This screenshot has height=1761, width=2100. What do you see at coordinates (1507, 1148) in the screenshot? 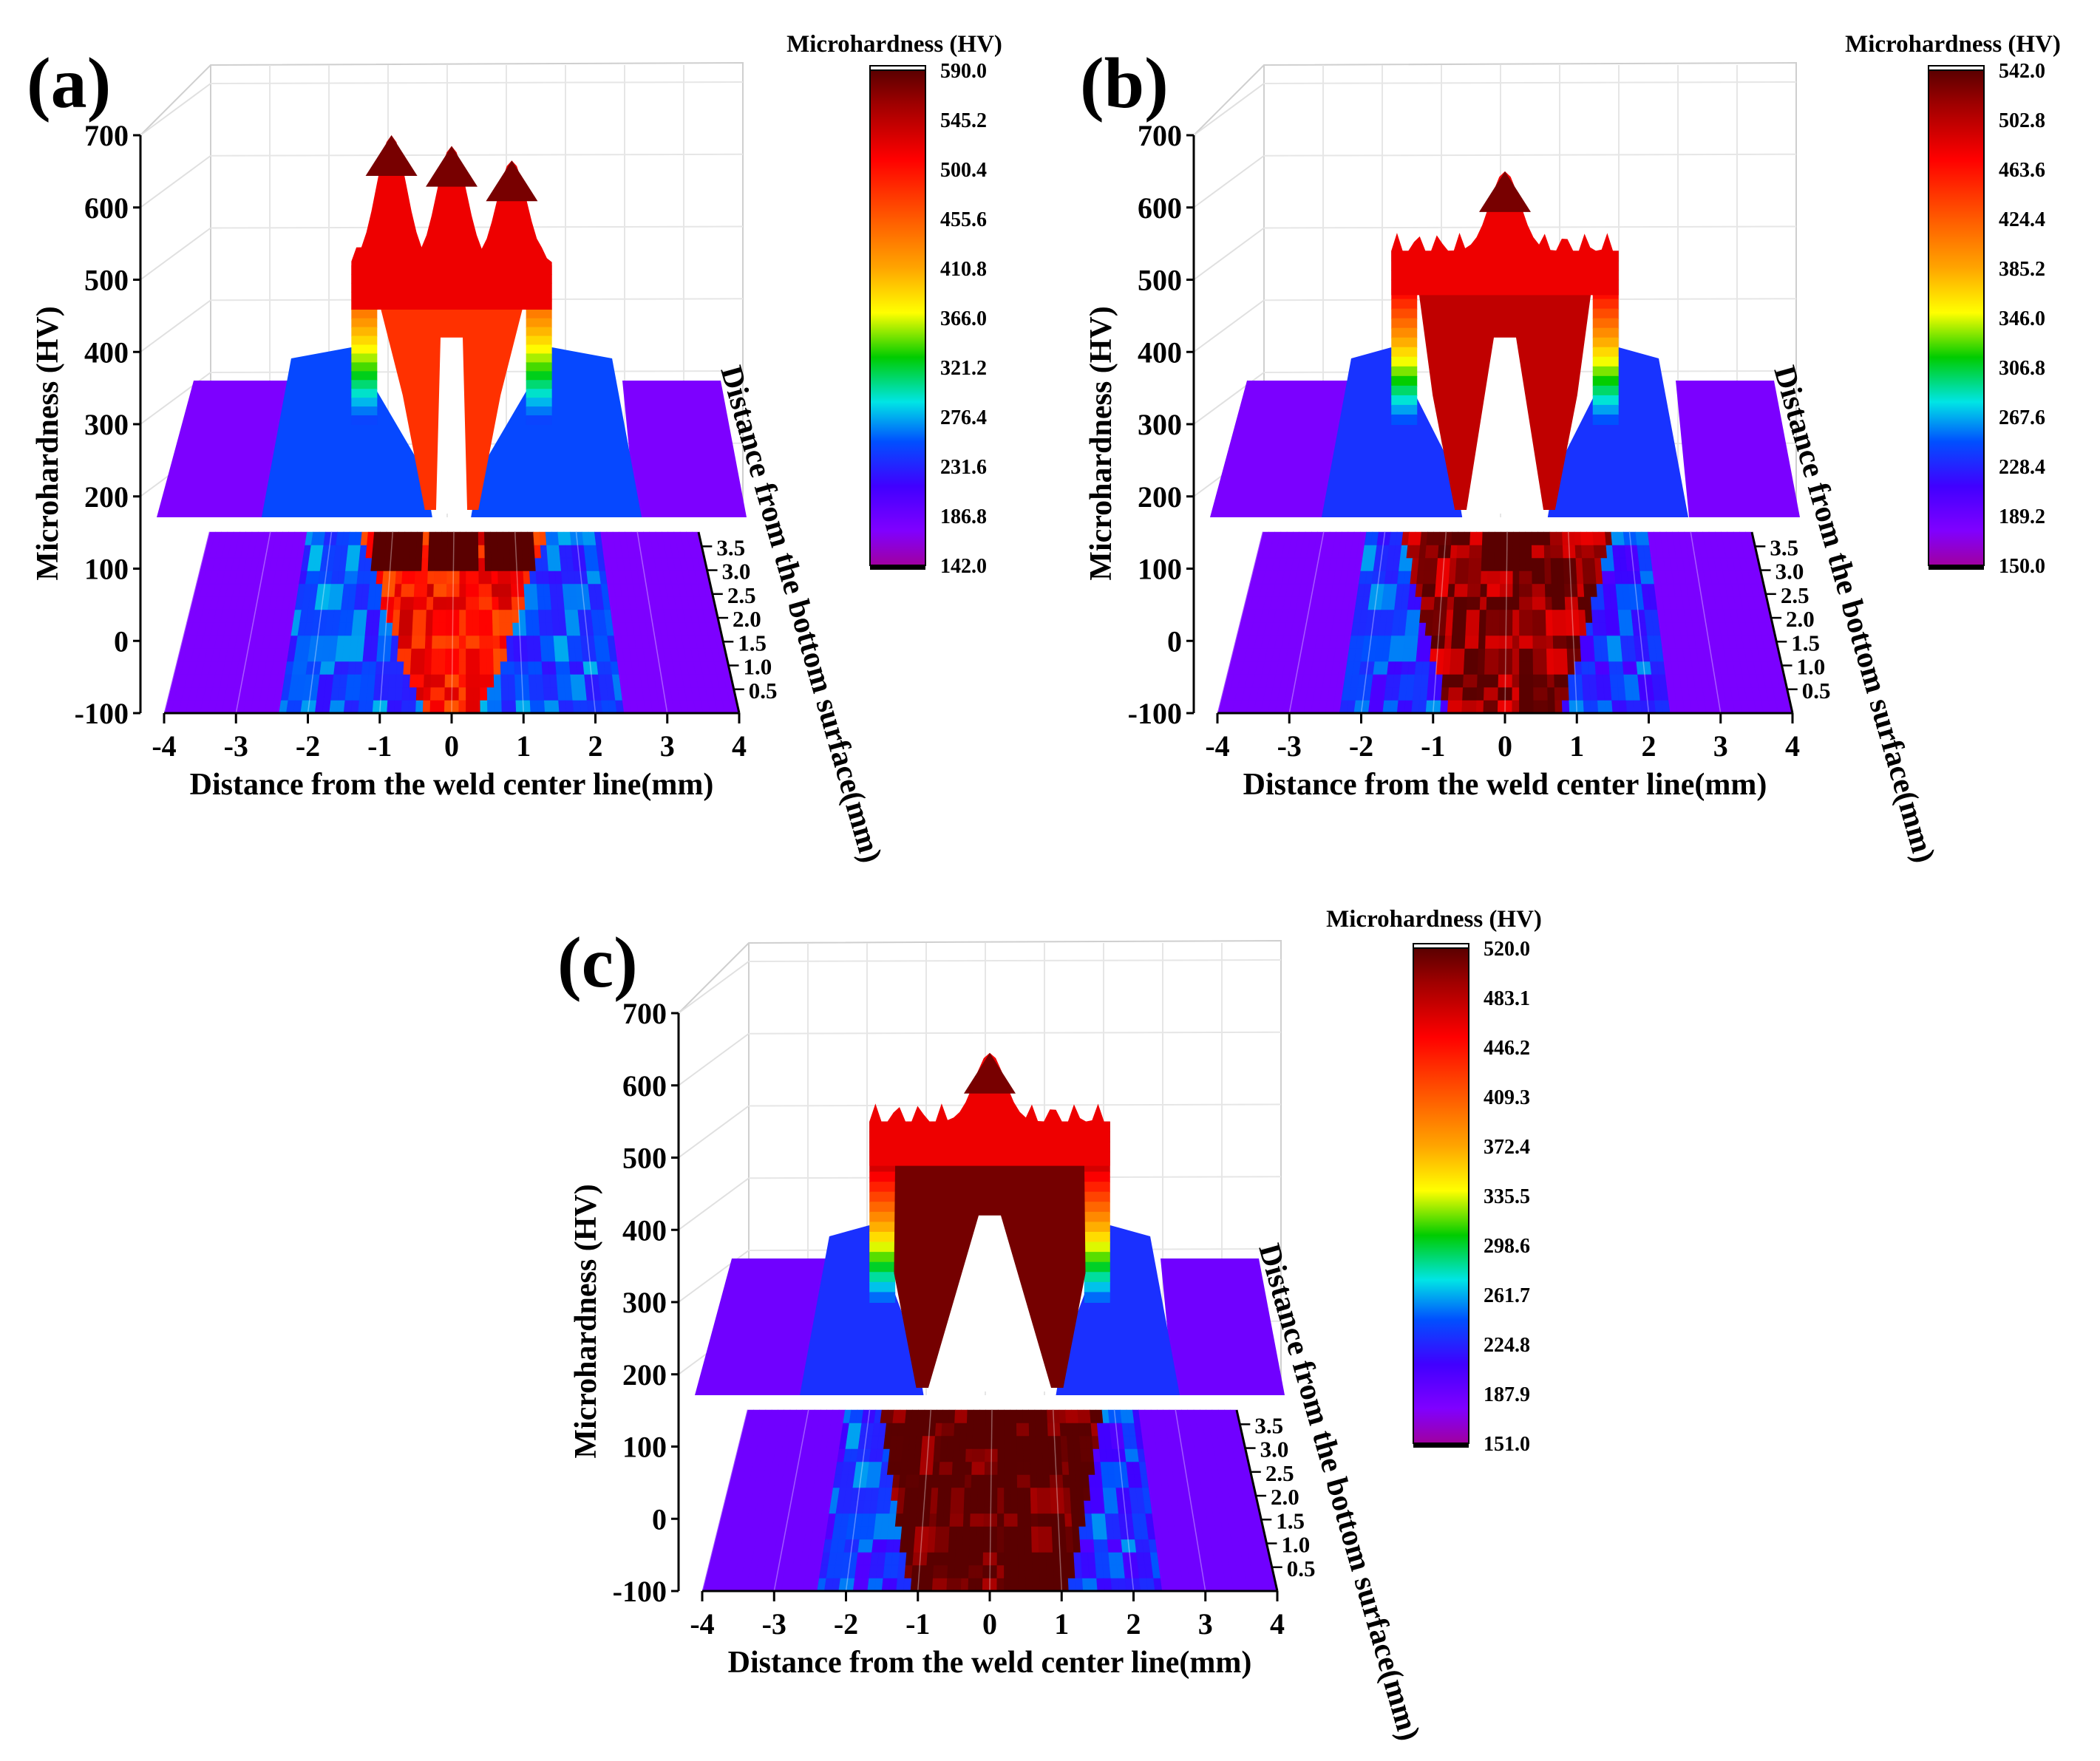
I see `colorbar-tick-label: 372.4` at bounding box center [1507, 1148].